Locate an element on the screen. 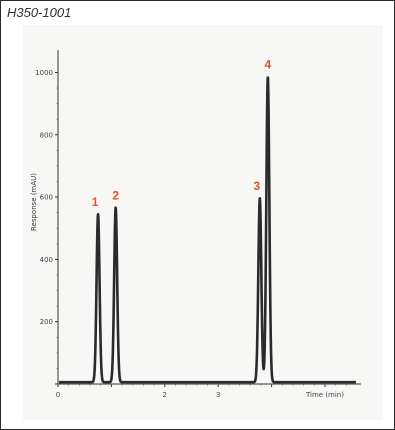 The width and height of the screenshot is (395, 430). y-tick-label: 400 is located at coordinates (46, 260).